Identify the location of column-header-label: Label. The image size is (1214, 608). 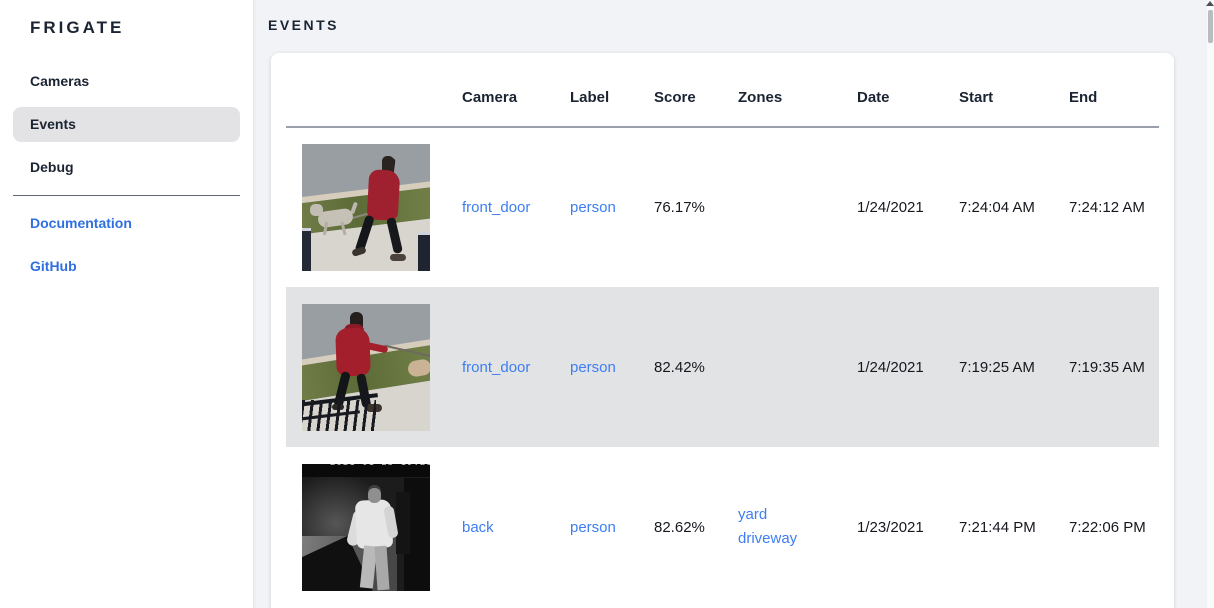
(596, 90).